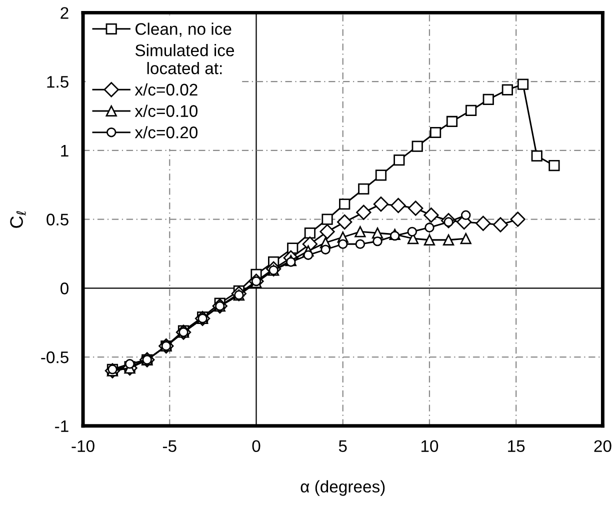 This screenshot has height=507, width=615. What do you see at coordinates (429, 446) in the screenshot?
I see `x-tick-label: 10` at bounding box center [429, 446].